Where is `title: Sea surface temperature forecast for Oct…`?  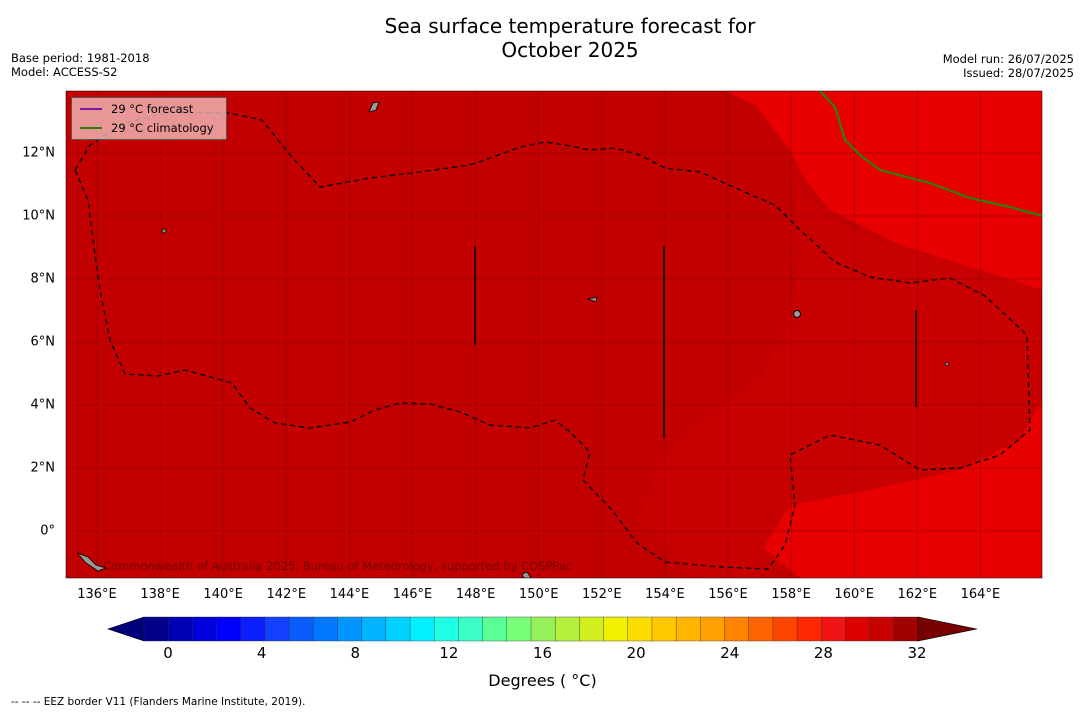 title: Sea surface temperature forecast for Oct… is located at coordinates (542, 38).